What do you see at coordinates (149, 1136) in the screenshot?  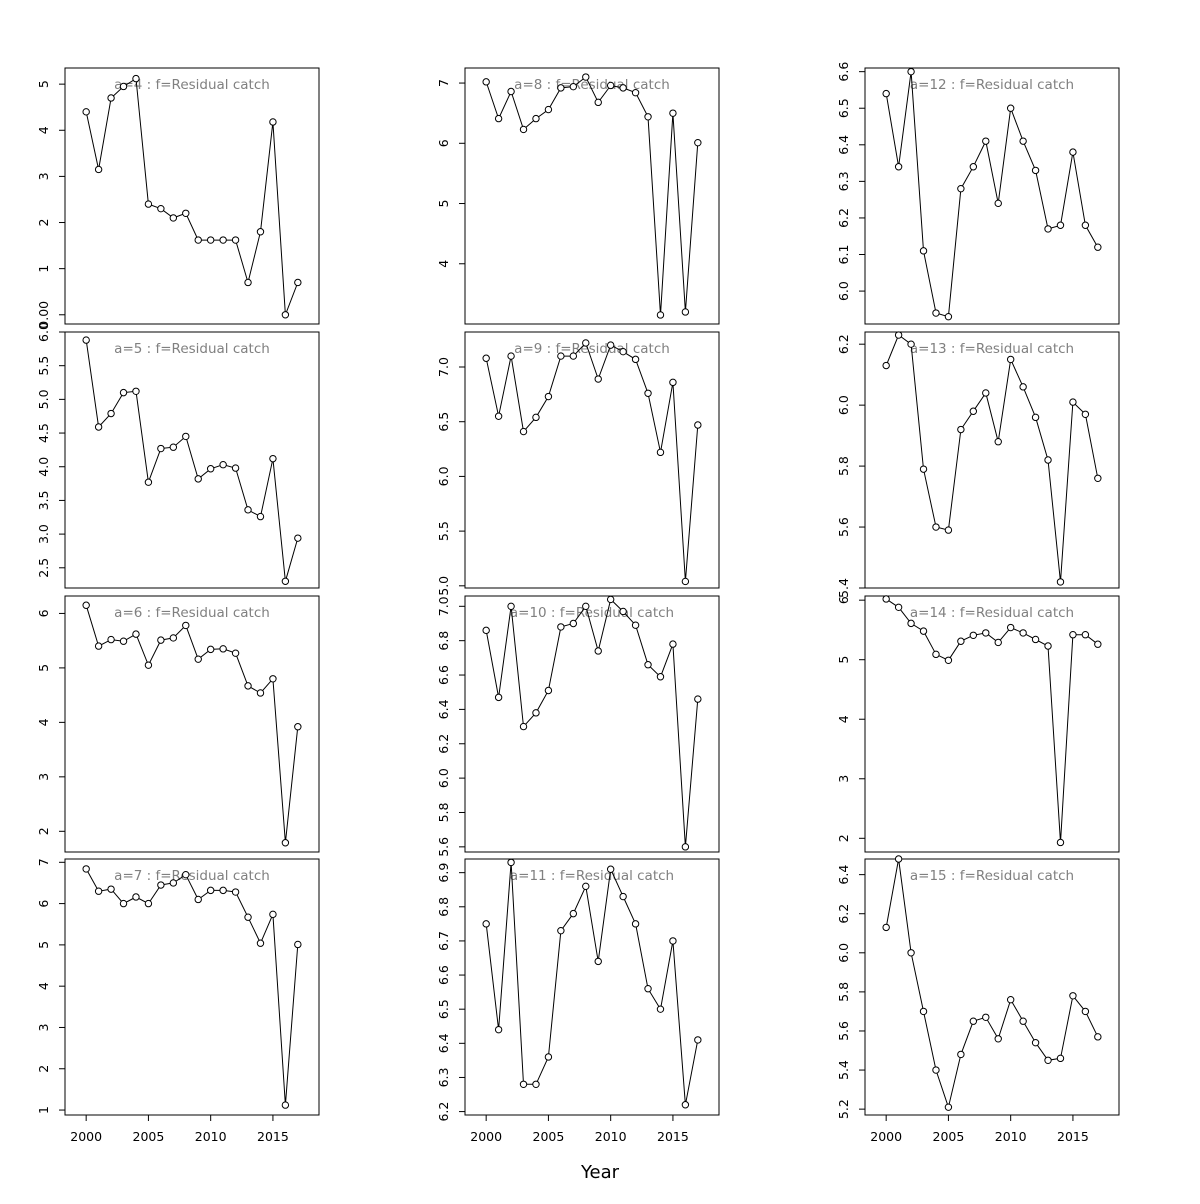 I see `x-tick-label: 2005` at bounding box center [149, 1136].